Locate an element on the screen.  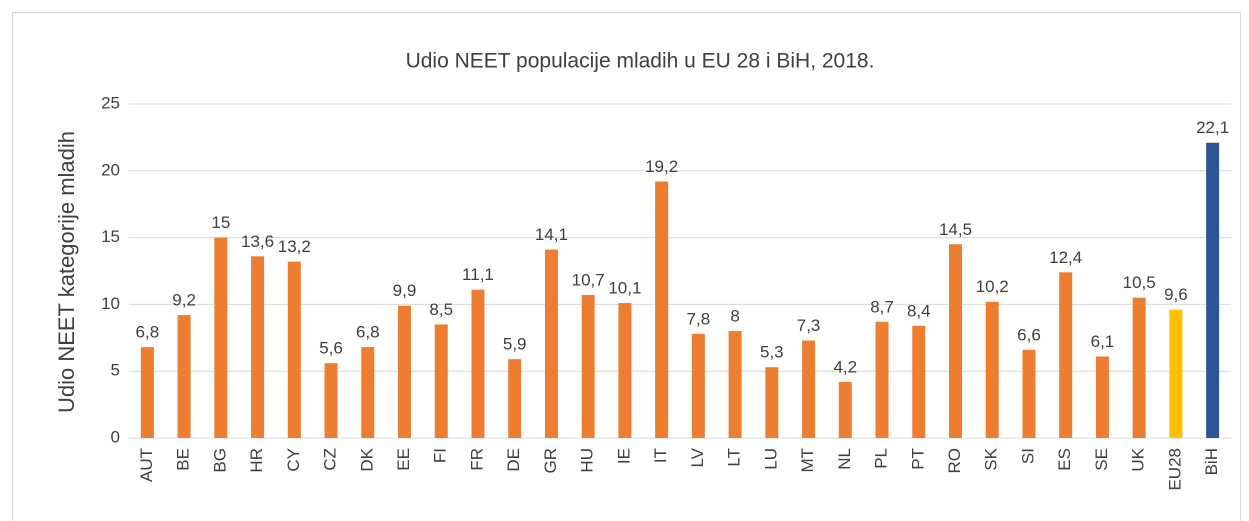
y-tick-label: 15 is located at coordinates (110, 236).